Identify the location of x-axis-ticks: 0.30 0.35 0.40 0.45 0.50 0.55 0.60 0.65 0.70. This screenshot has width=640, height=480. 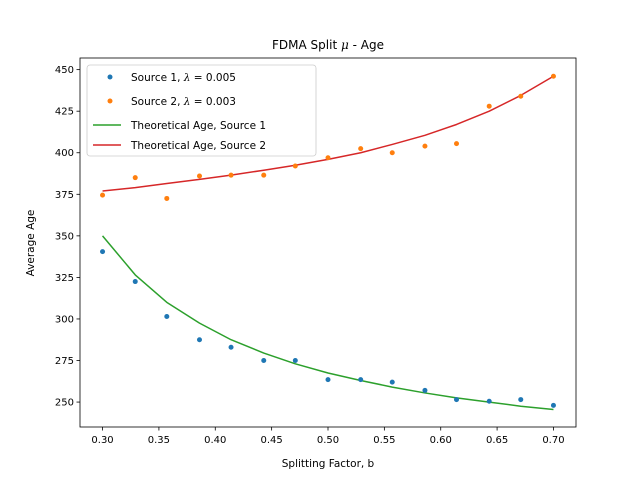
(328, 436).